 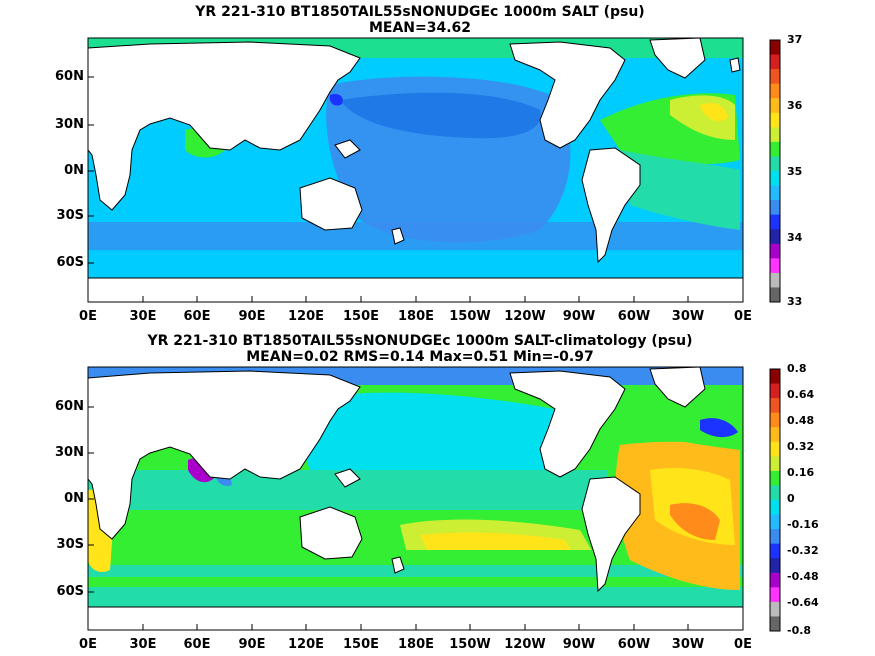 What do you see at coordinates (791, 498) in the screenshot?
I see `colorbar-2-label: 0` at bounding box center [791, 498].